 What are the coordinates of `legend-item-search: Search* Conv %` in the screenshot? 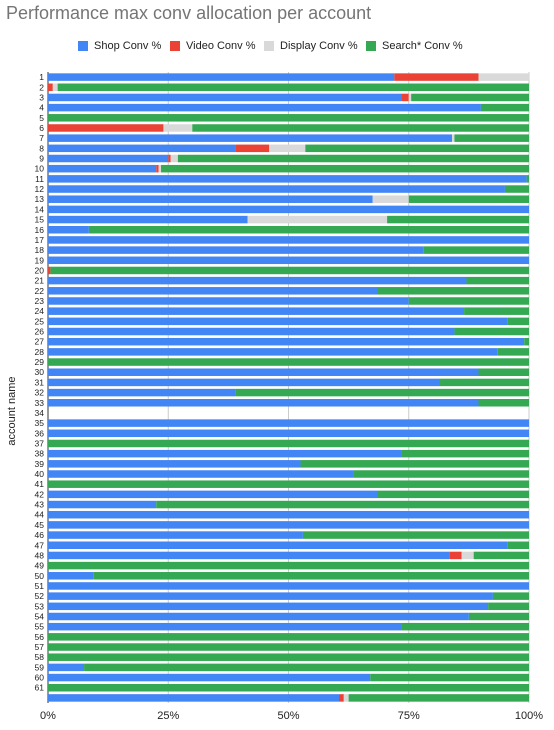 It's located at (414, 46).